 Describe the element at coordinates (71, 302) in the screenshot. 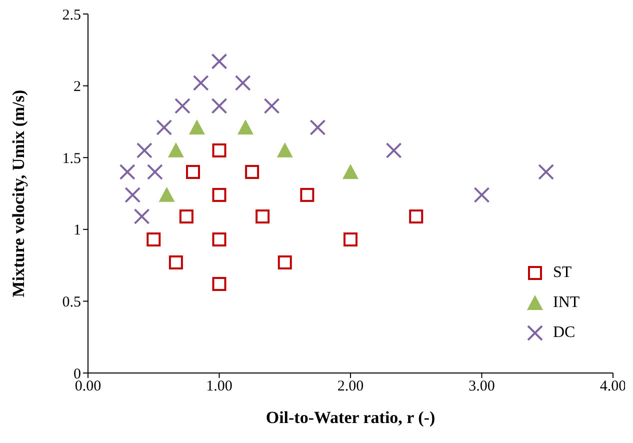

I see `y-tick-label: 0.5` at that location.